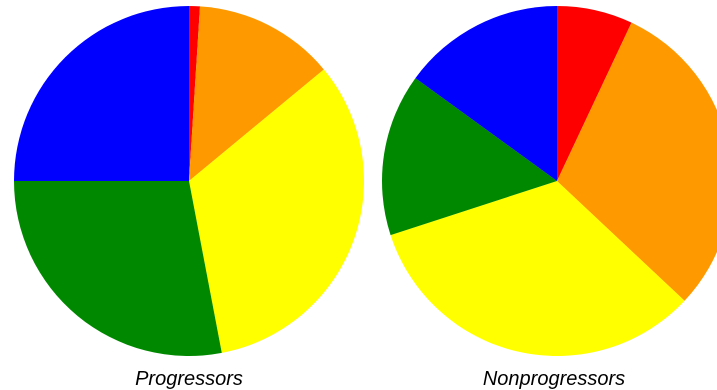  What do you see at coordinates (189, 379) in the screenshot?
I see `pie-title-progressors: Progressors` at bounding box center [189, 379].